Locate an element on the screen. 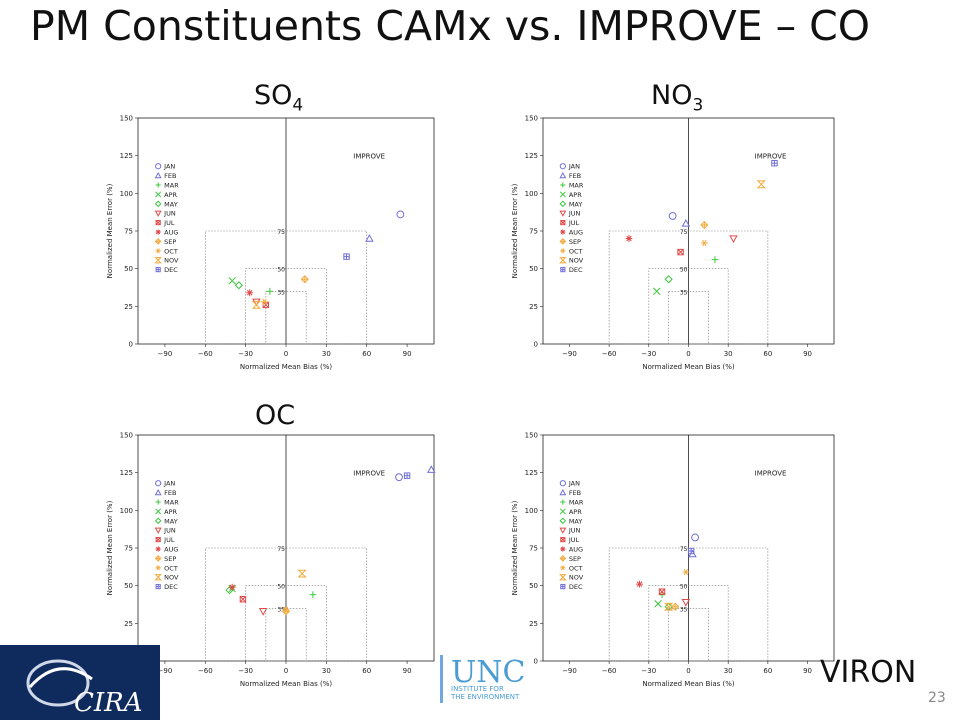  unc-logo-subtitle: INSTITUTE FOR THE ENVIRONMENT is located at coordinates (485, 693).